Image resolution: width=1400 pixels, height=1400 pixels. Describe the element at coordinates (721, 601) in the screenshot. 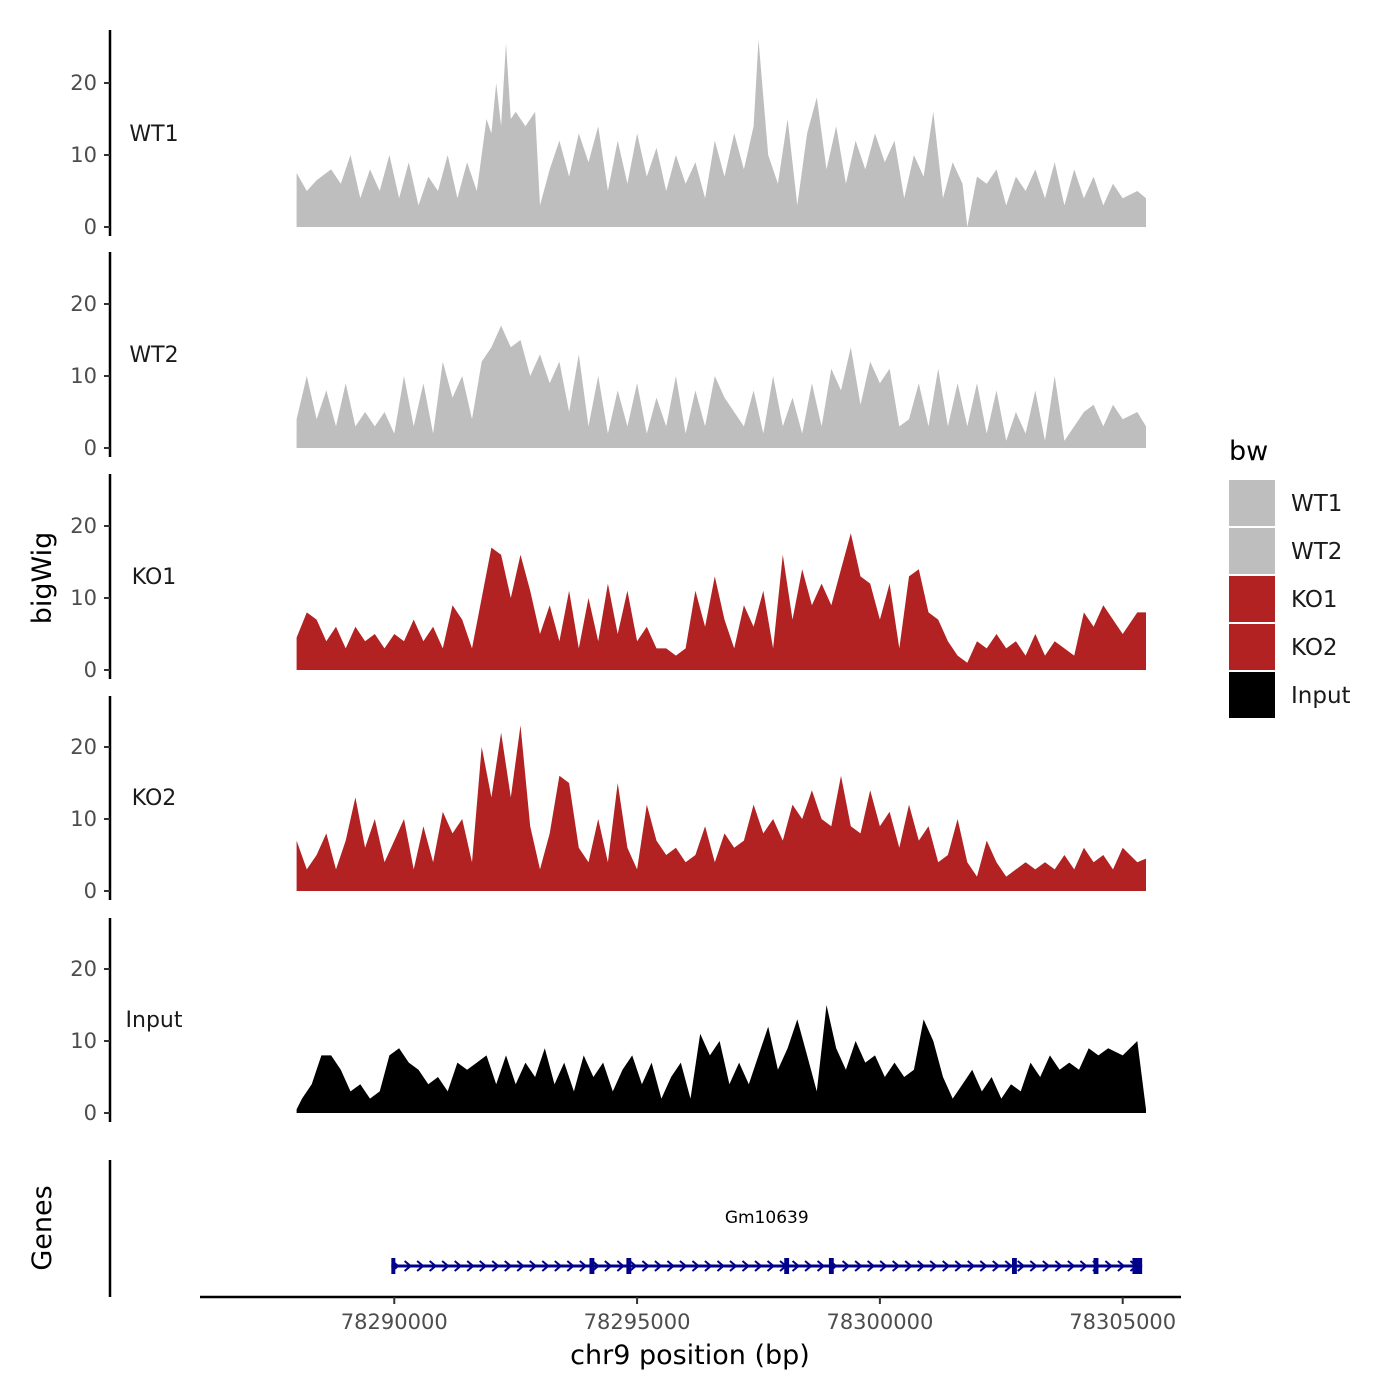

I see `signal-area-ko1` at that location.